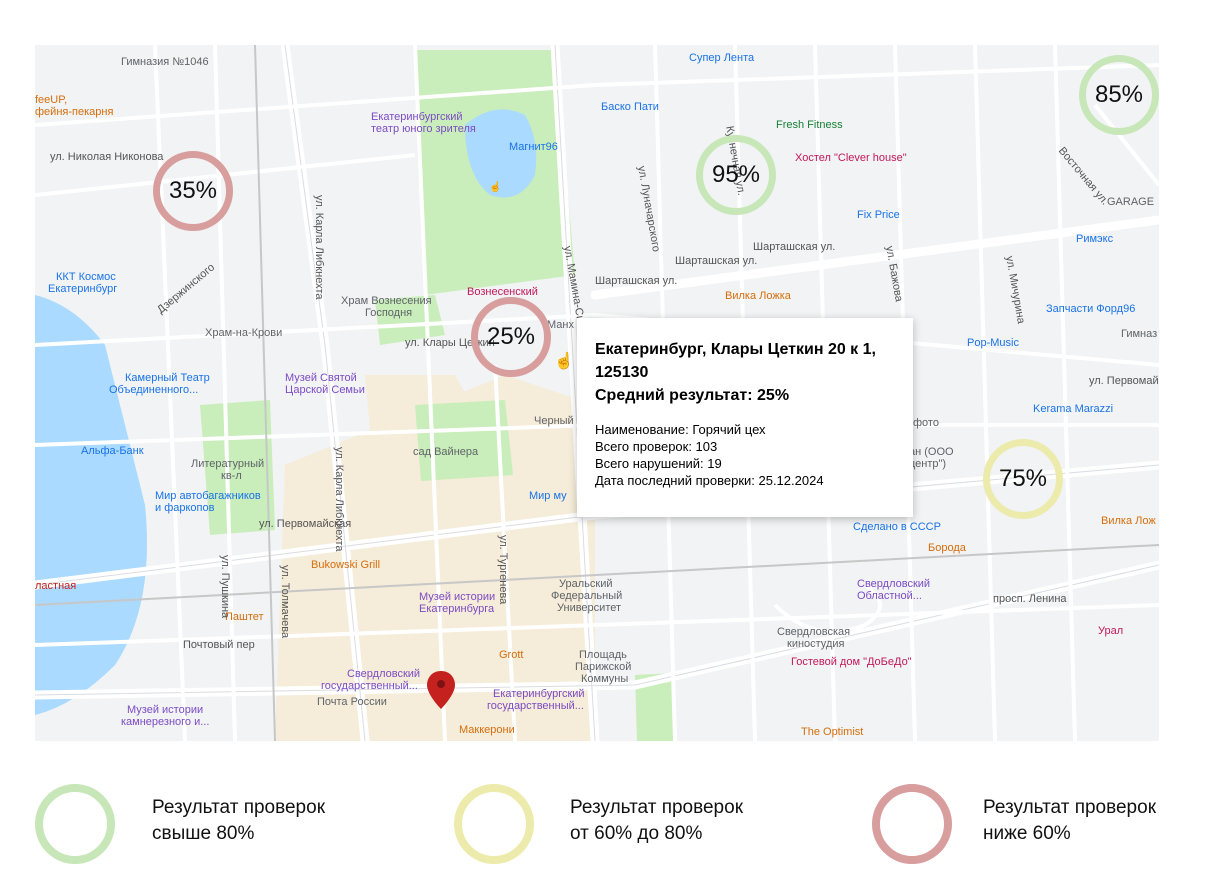 This screenshot has width=1218, height=893. What do you see at coordinates (441, 690) in the screenshot?
I see `location-pin-icon` at bounding box center [441, 690].